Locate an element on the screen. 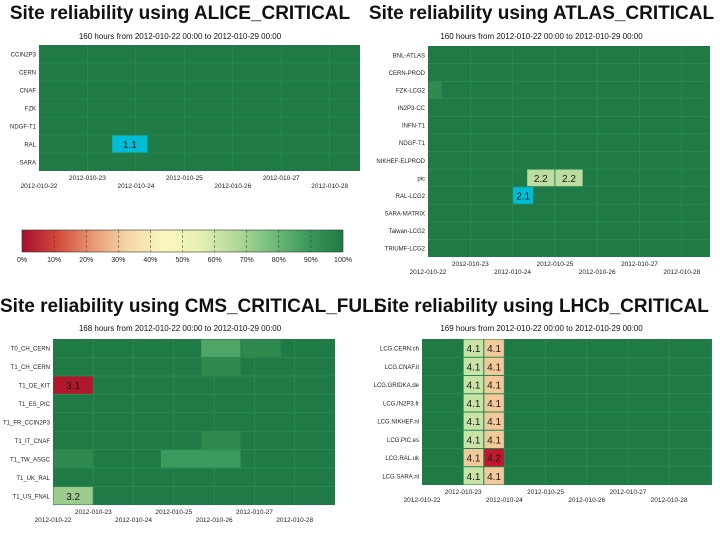 Image resolution: width=720 pixels, height=540 pixels. row-label: BNL-ATLAS is located at coordinates (409, 56).